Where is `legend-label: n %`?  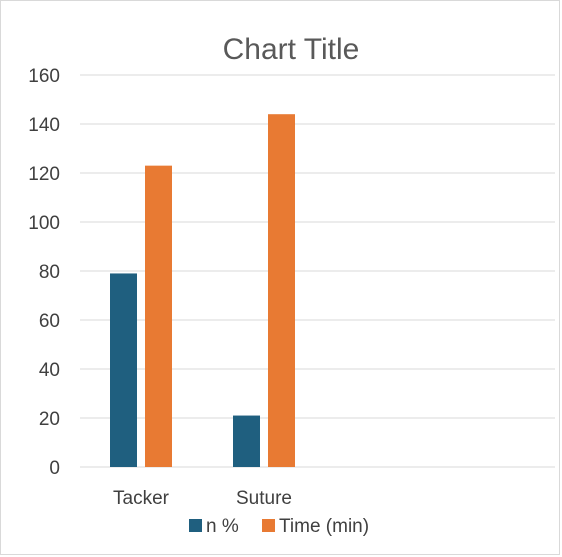
legend-label: n % is located at coordinates (222, 526).